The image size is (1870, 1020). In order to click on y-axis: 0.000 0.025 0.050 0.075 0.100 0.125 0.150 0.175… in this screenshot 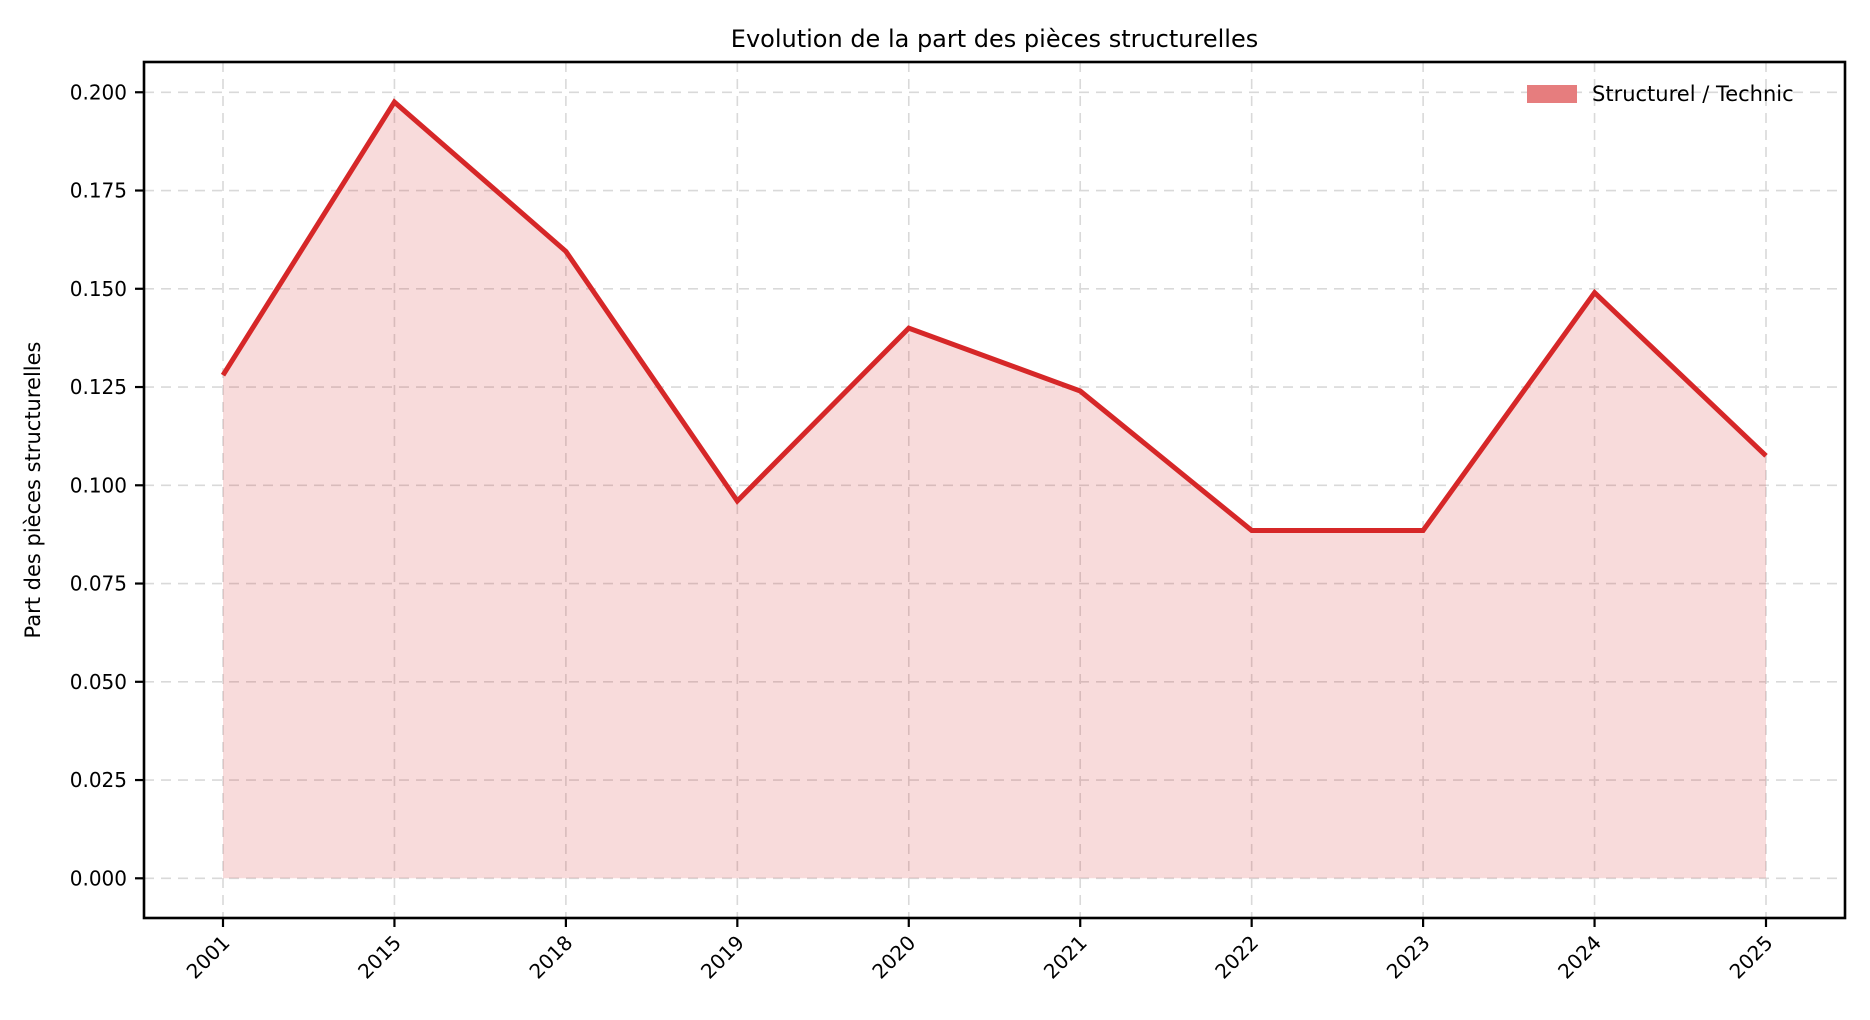, I will do `click(107, 485)`.